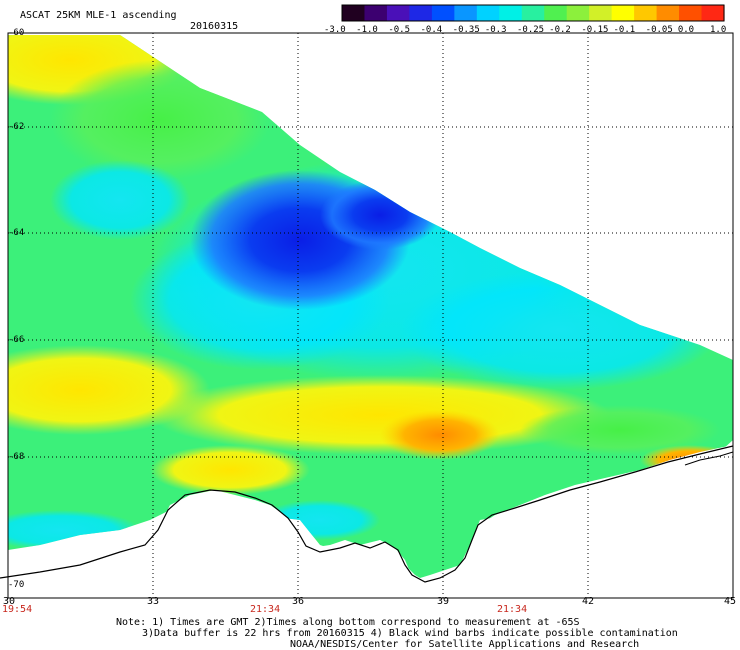  Describe the element at coordinates (495, 30) in the screenshot. I see `colorbar-label: -0.3` at that location.